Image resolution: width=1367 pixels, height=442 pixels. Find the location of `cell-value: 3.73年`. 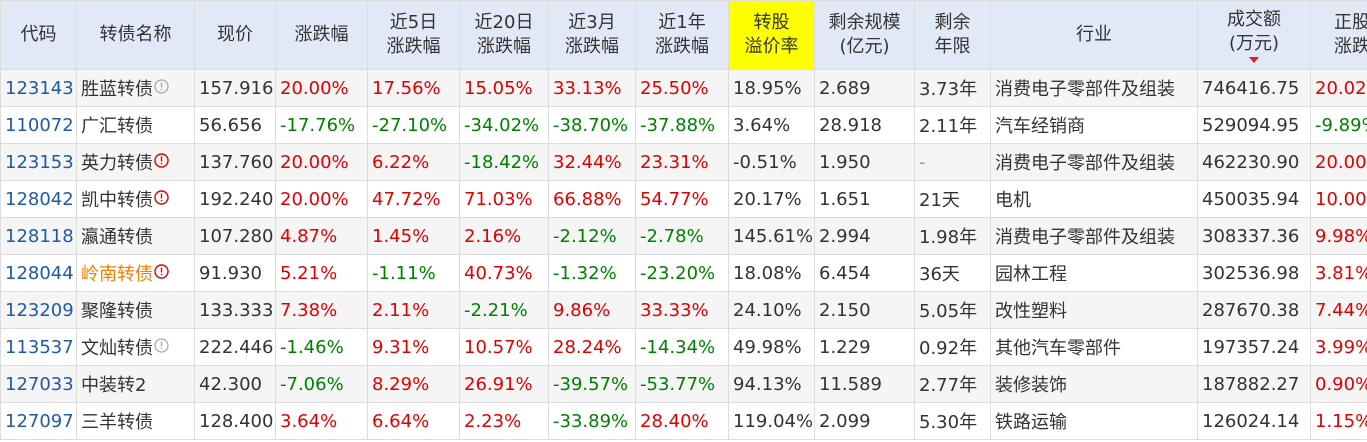

cell-value: 3.73年 is located at coordinates (948, 89).